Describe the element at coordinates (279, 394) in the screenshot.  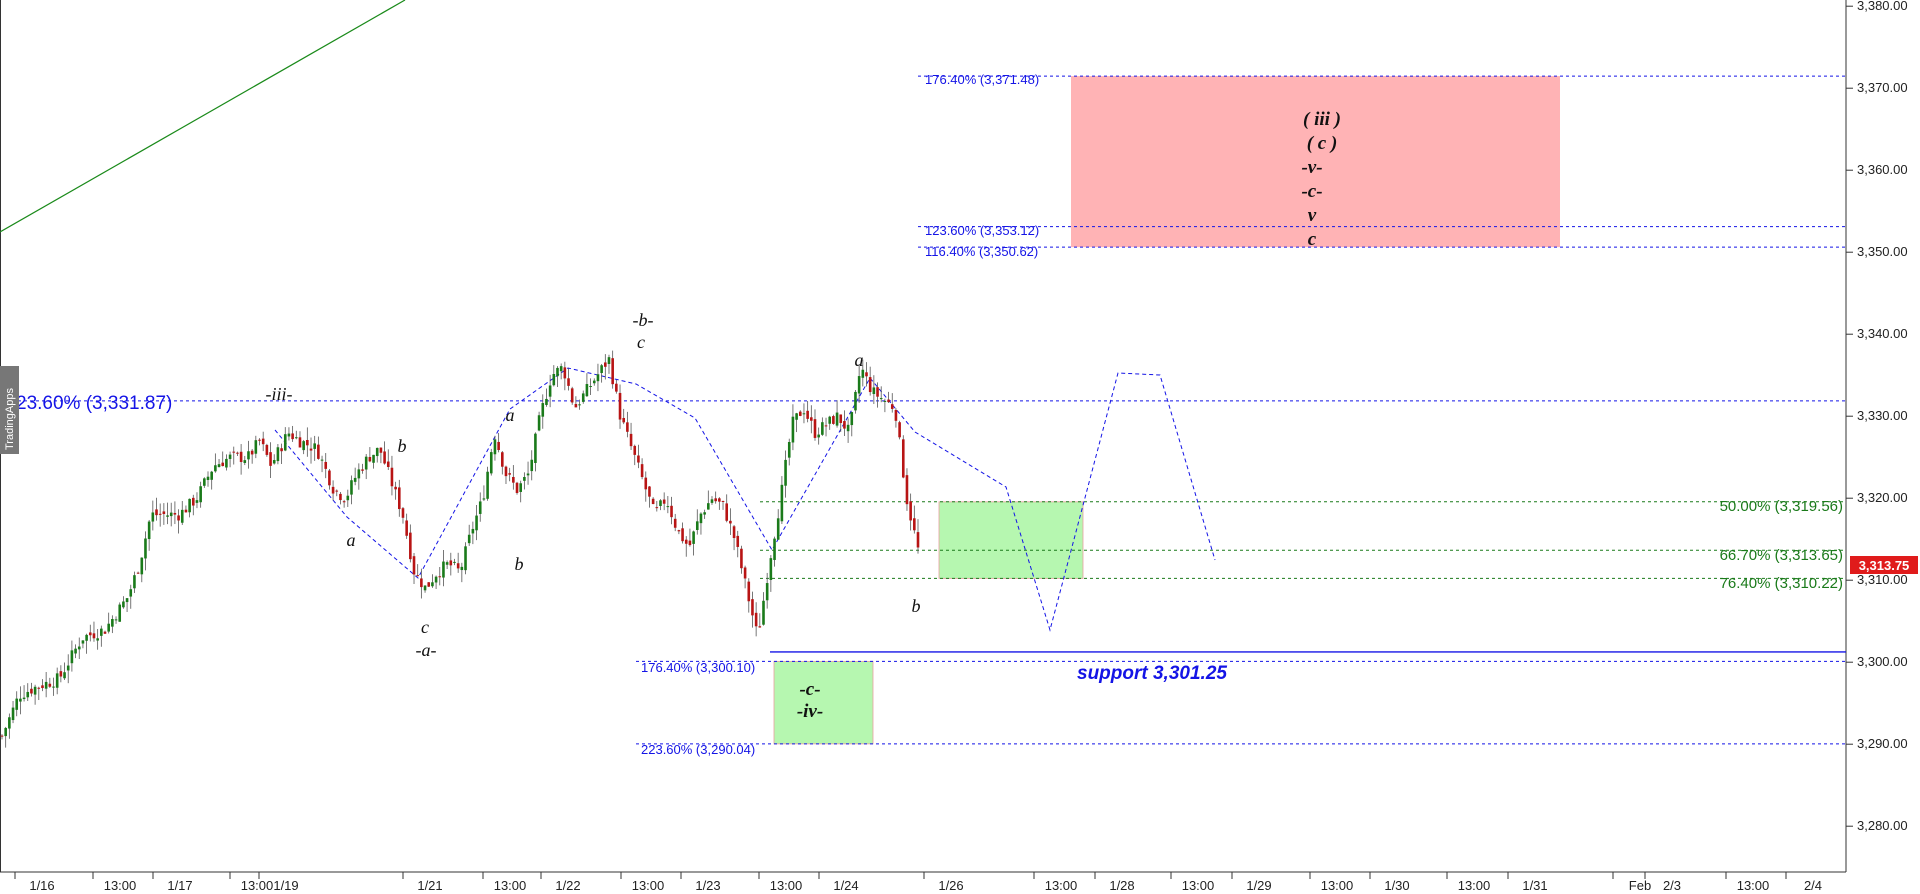
I see `wave-label-iii: -iii-` at that location.